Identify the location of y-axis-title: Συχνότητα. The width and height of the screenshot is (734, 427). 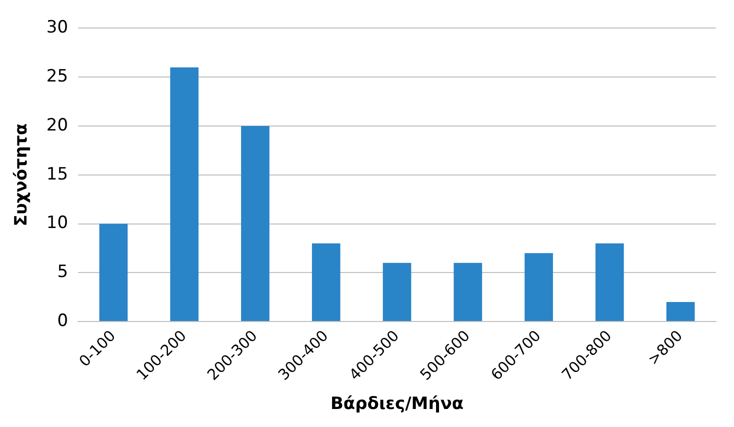
(22, 174).